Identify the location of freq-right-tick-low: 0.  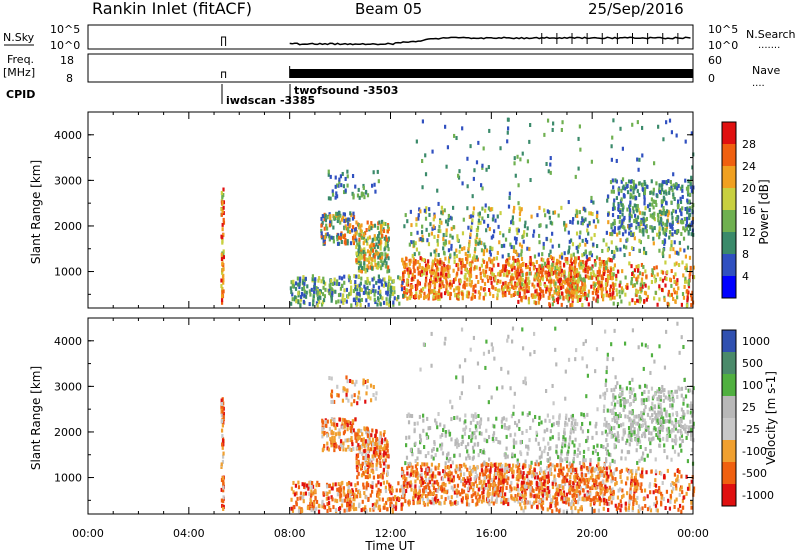
(711, 78).